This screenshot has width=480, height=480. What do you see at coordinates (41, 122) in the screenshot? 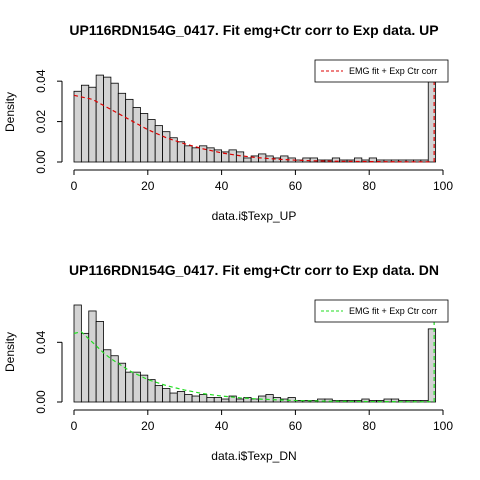
I see `y-tick-label: 0.02` at bounding box center [41, 122].